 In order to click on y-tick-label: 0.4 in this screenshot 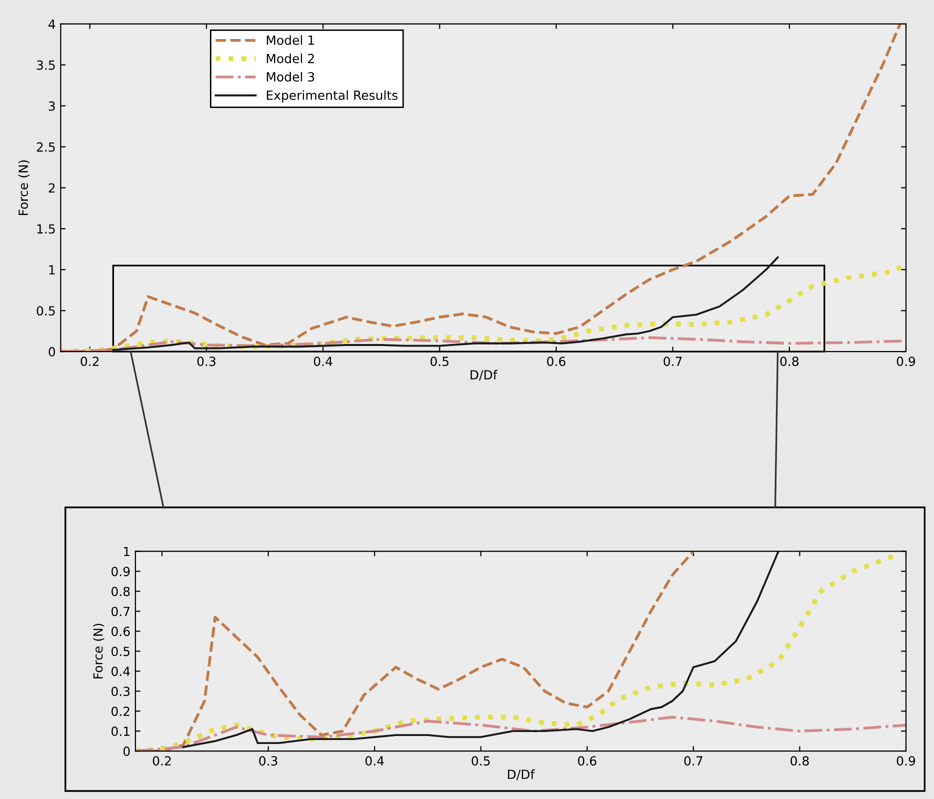, I will do `click(121, 671)`.